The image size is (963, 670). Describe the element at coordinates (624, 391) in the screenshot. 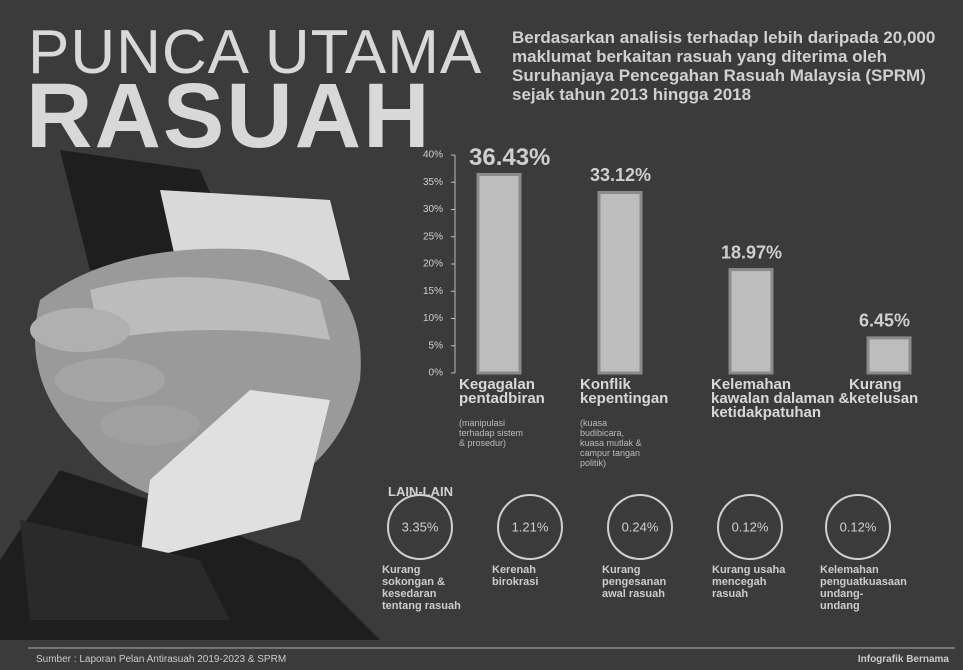

I see `x-tick-label: Konflik kepentingan` at that location.